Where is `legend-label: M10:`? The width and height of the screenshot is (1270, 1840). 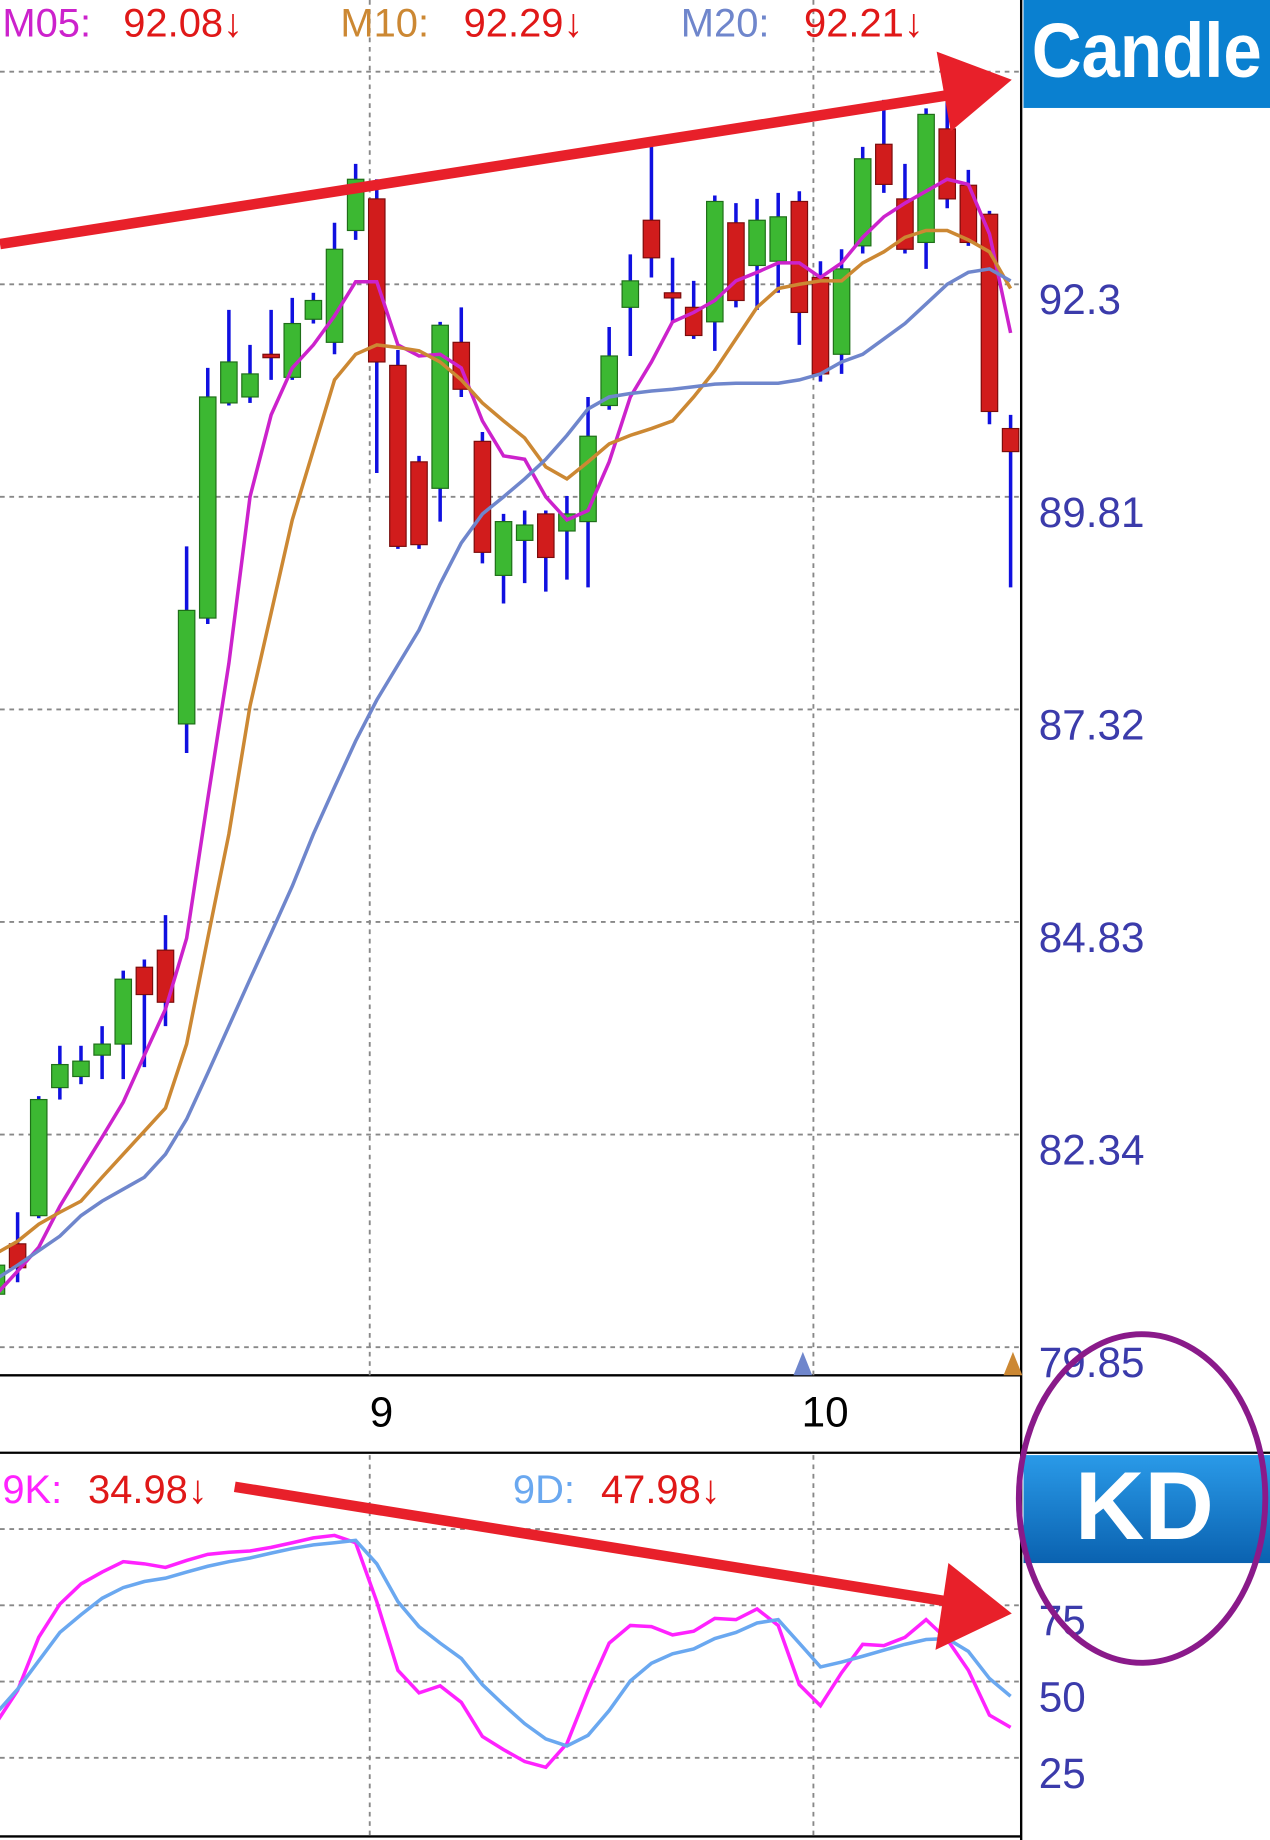 legend-label: M10: is located at coordinates (384, 23).